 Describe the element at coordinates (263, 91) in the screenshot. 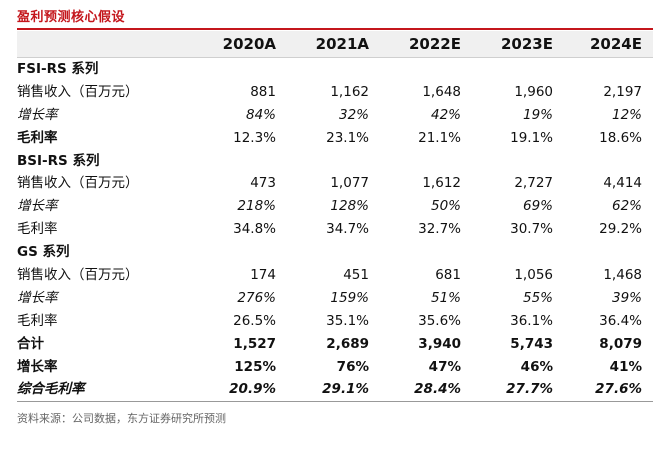

I see `table-cell: 881` at that location.